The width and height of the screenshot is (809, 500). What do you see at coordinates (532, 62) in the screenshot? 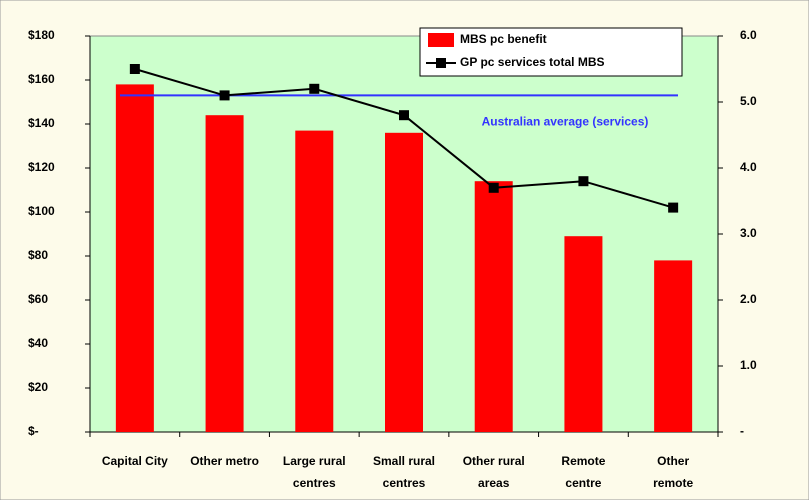
I see `legend-label: GP pc services total MBS` at bounding box center [532, 62].